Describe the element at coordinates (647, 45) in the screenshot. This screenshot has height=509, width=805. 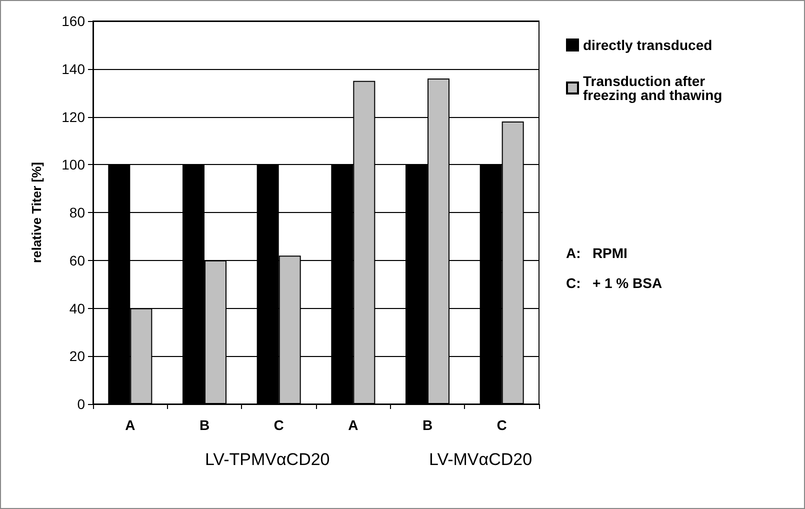
I see `legend-label: directly transduced` at that location.